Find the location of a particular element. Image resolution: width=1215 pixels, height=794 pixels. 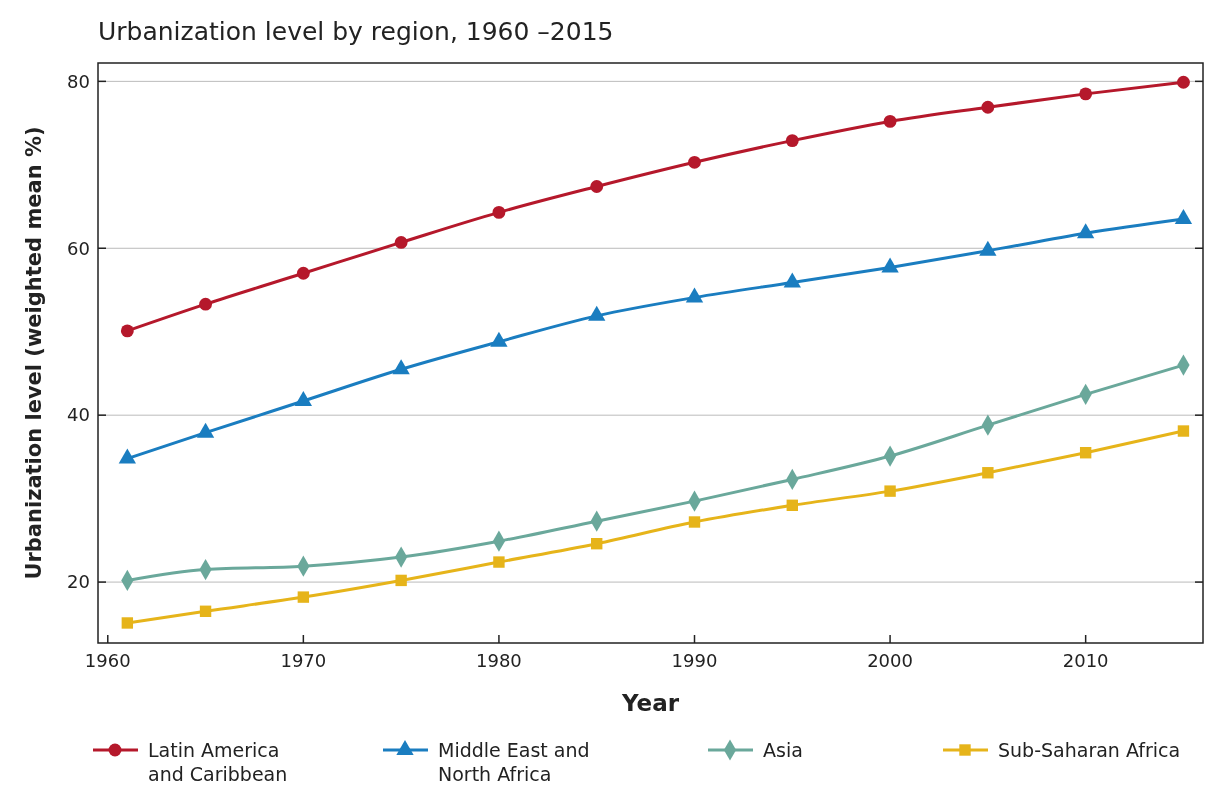

legend-label: Asia is located at coordinates (783, 749).